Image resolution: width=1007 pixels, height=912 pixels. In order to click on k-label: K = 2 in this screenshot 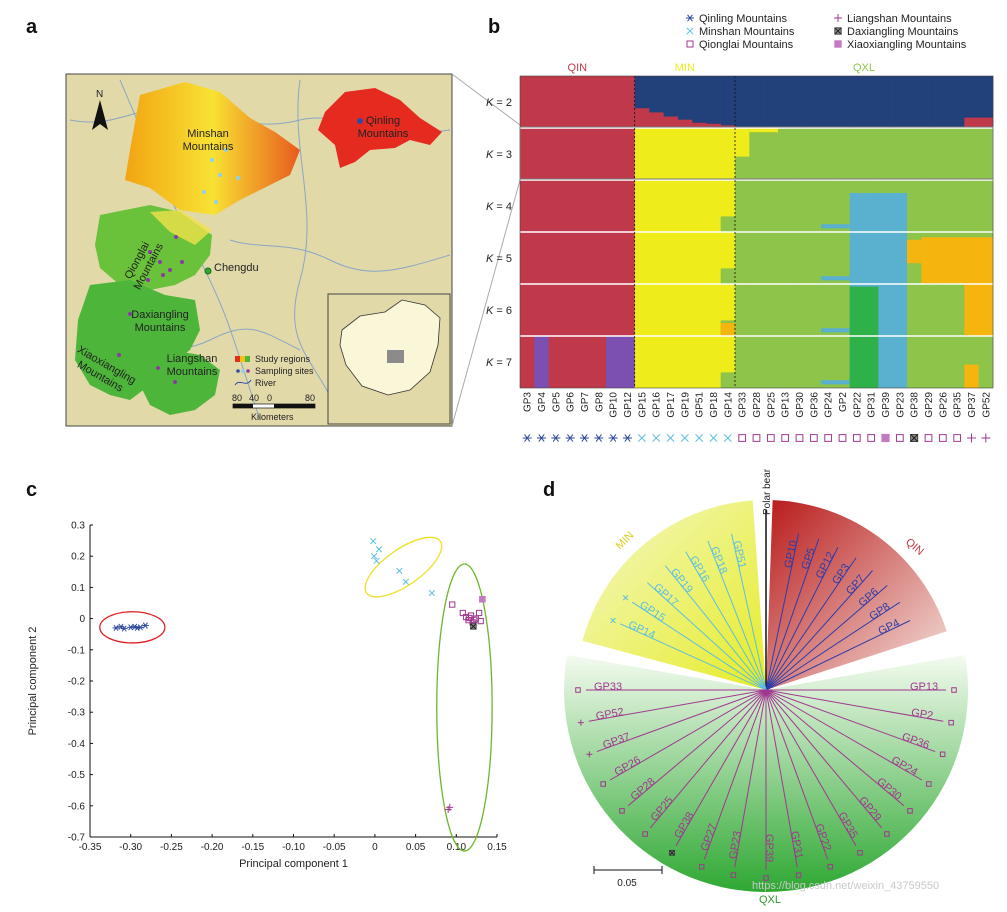, I will do `click(499, 103)`.